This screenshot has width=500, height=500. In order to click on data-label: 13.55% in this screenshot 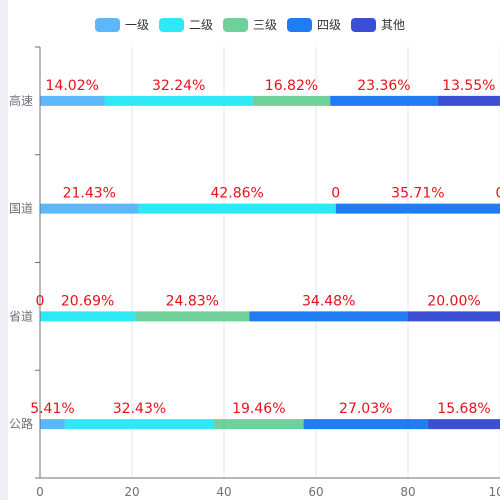, I will do `click(468, 86)`.